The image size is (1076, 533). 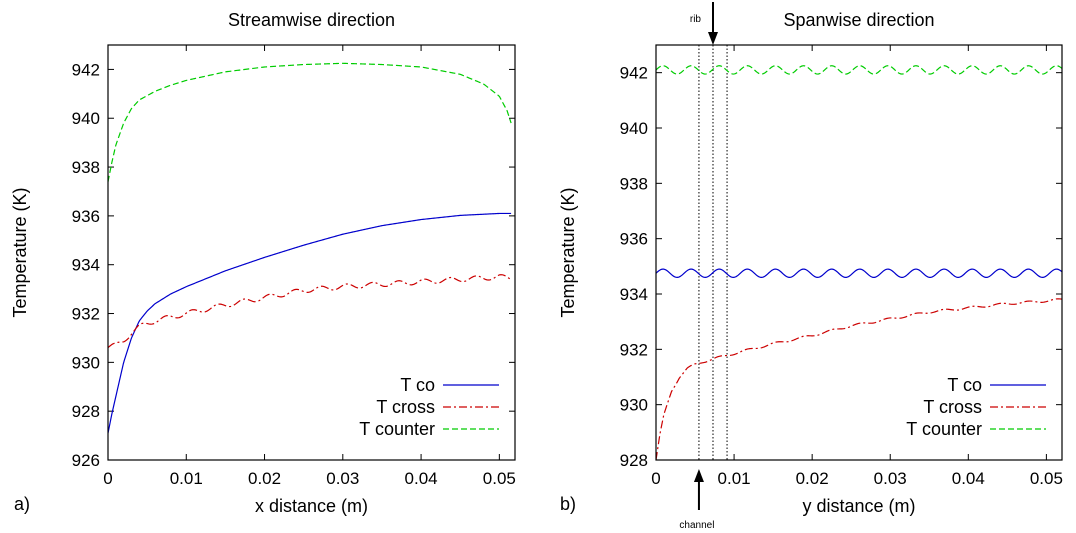 I want to click on x-axis-label: x distance (m), so click(x=311, y=506).